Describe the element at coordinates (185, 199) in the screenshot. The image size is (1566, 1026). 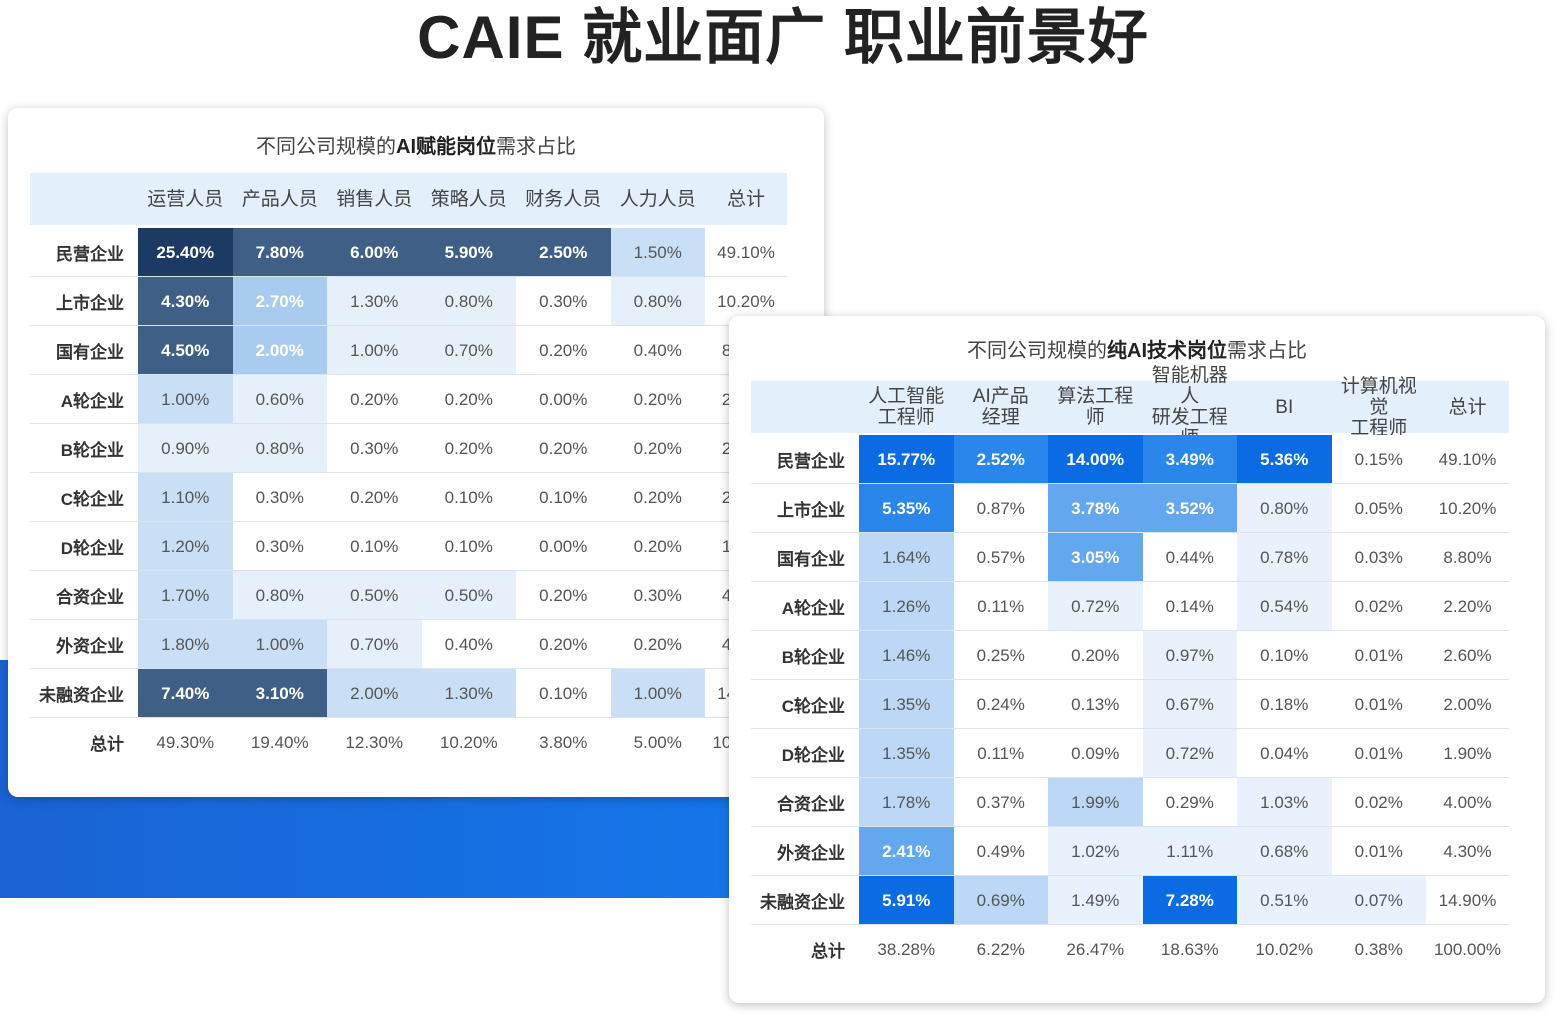
I see `header-line: 运营人员` at that location.